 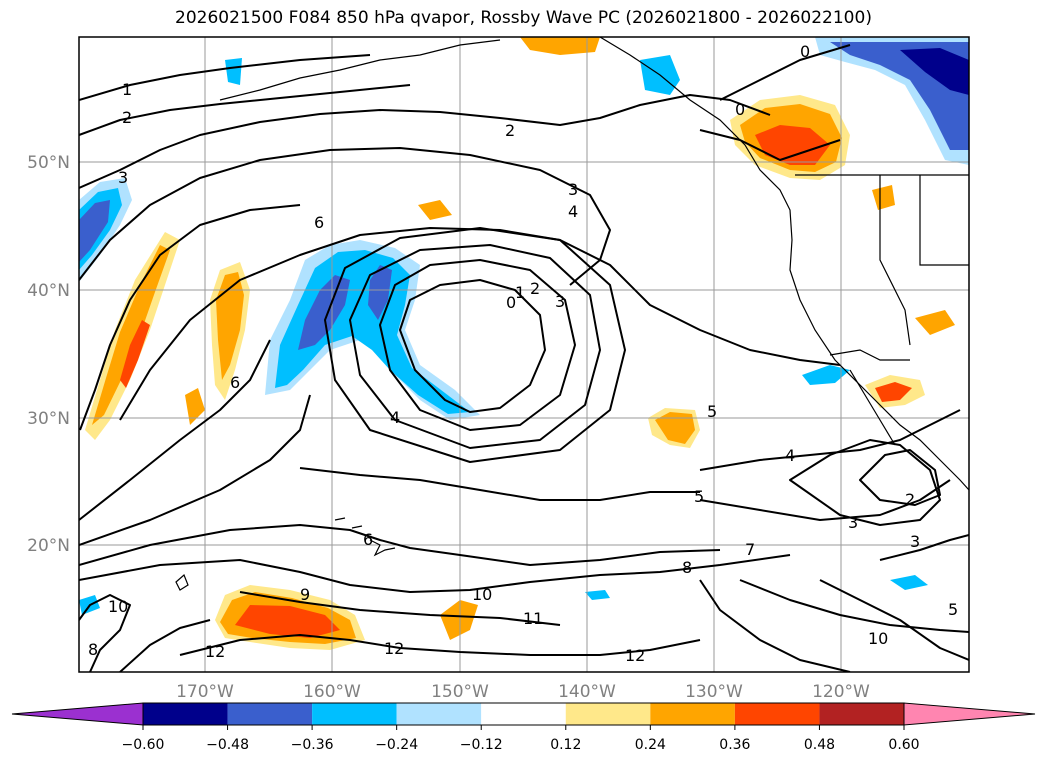 I want to click on negative-anomaly-central-core, so click(x=324, y=312).